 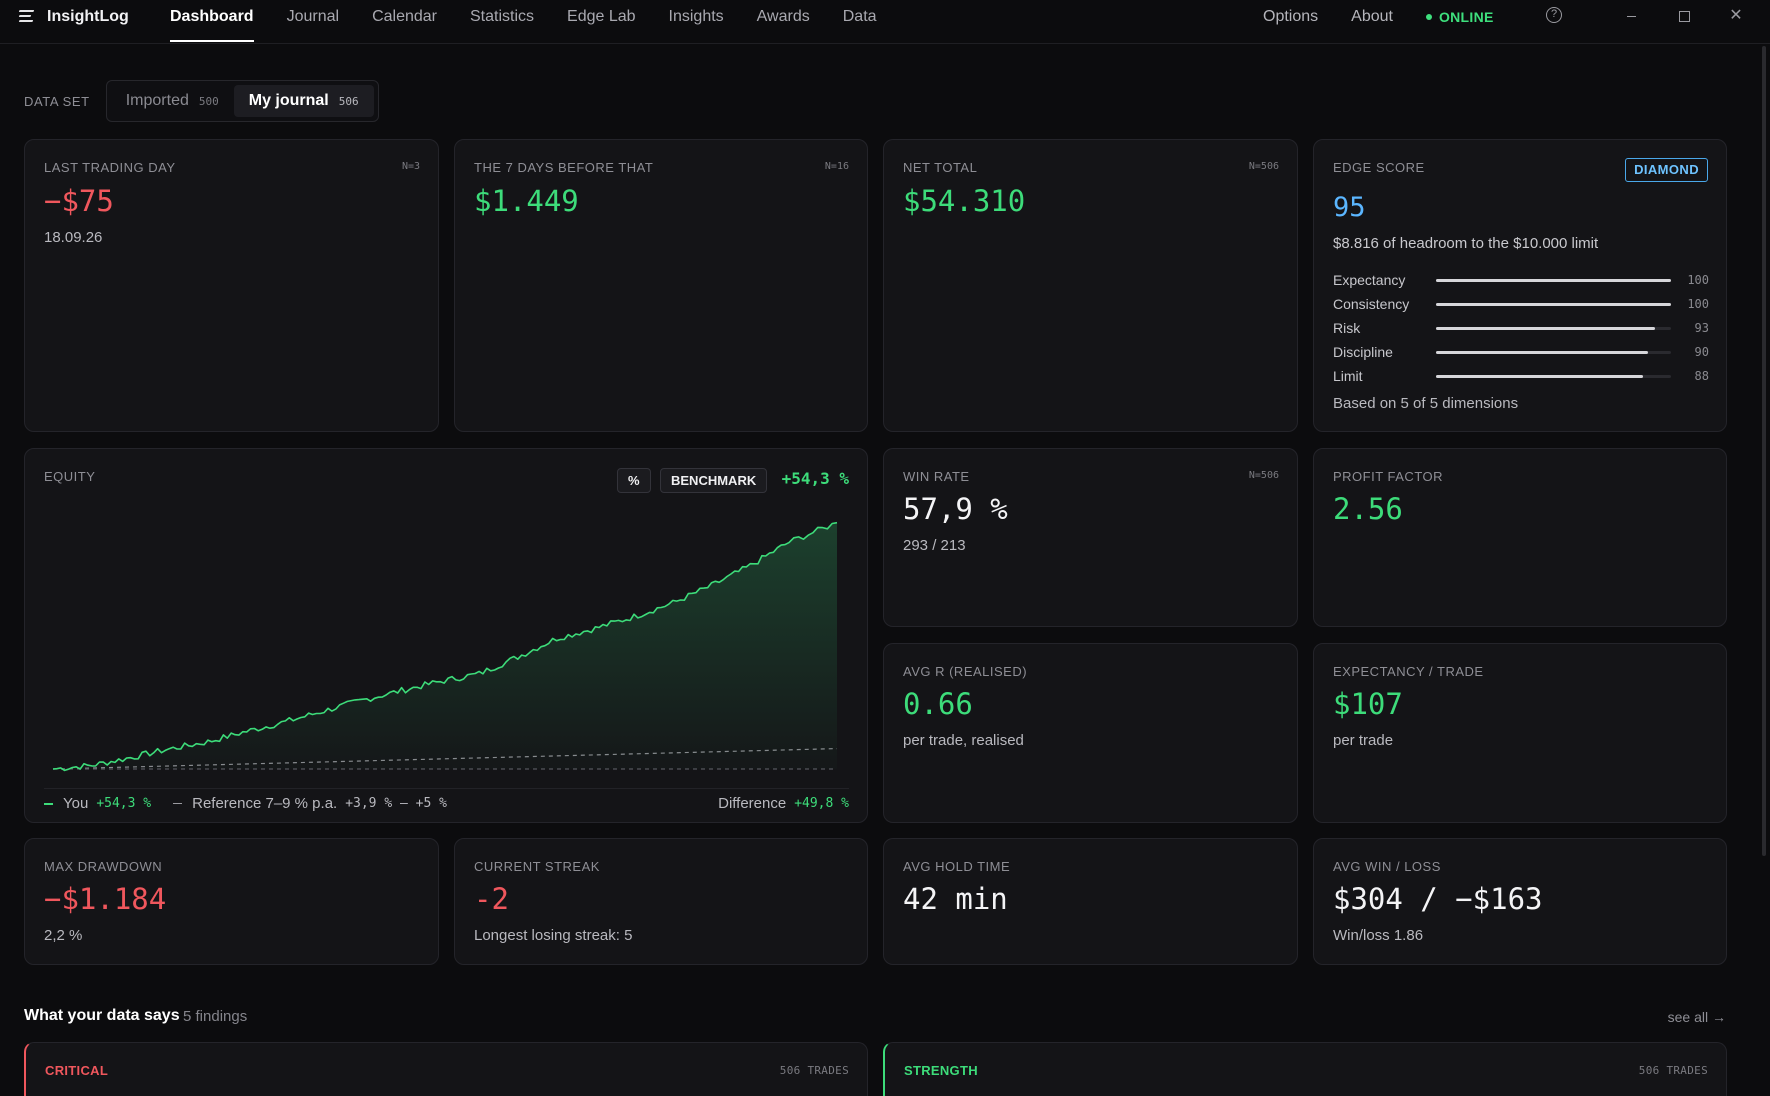 What do you see at coordinates (1369, 280) in the screenshot?
I see `edge-dimension-name: Expectancy` at bounding box center [1369, 280].